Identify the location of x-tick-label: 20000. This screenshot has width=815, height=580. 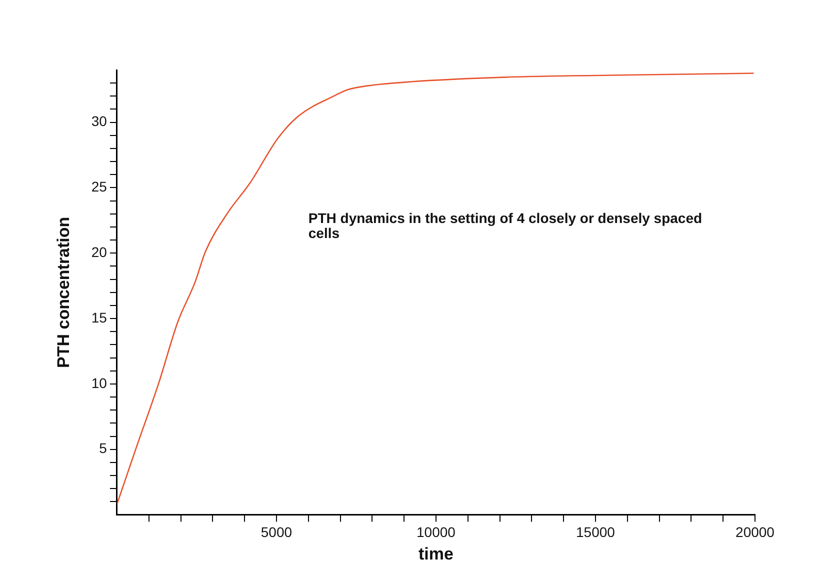
(755, 532).